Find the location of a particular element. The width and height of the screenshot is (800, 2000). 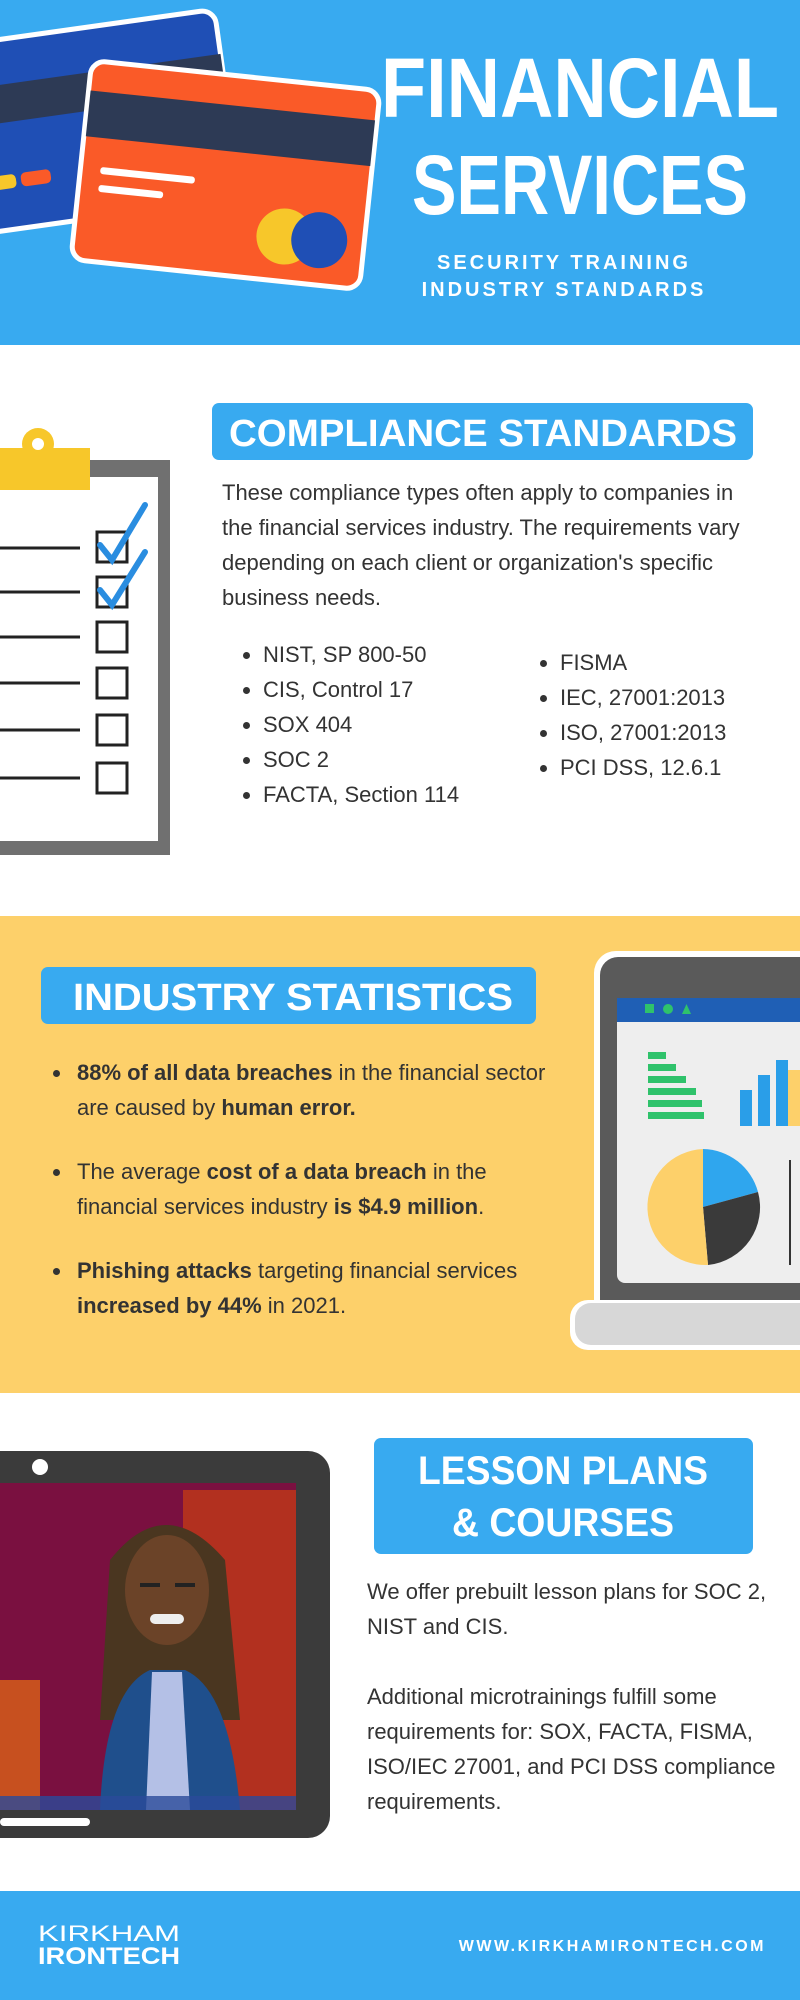

stat-text: in the financial services industry is located at coordinates (282, 1189).